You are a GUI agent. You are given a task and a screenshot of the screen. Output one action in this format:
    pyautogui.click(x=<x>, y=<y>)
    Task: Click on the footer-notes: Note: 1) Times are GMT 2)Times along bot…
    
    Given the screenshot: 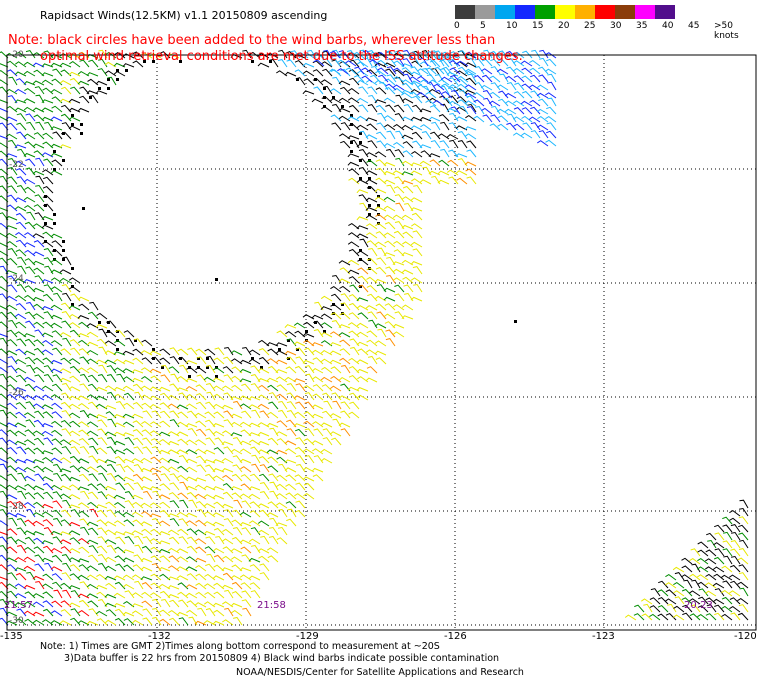 What is the action you would take?
    pyautogui.click(x=269, y=653)
    